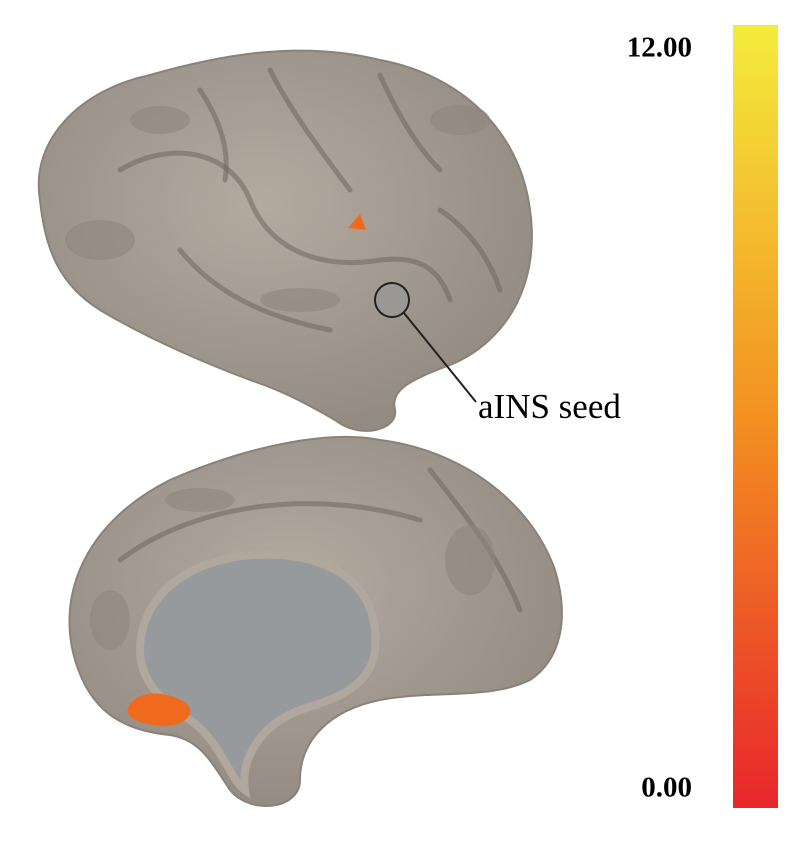  Describe the element at coordinates (549, 406) in the screenshot. I see `seed-label: aINS seed` at that location.